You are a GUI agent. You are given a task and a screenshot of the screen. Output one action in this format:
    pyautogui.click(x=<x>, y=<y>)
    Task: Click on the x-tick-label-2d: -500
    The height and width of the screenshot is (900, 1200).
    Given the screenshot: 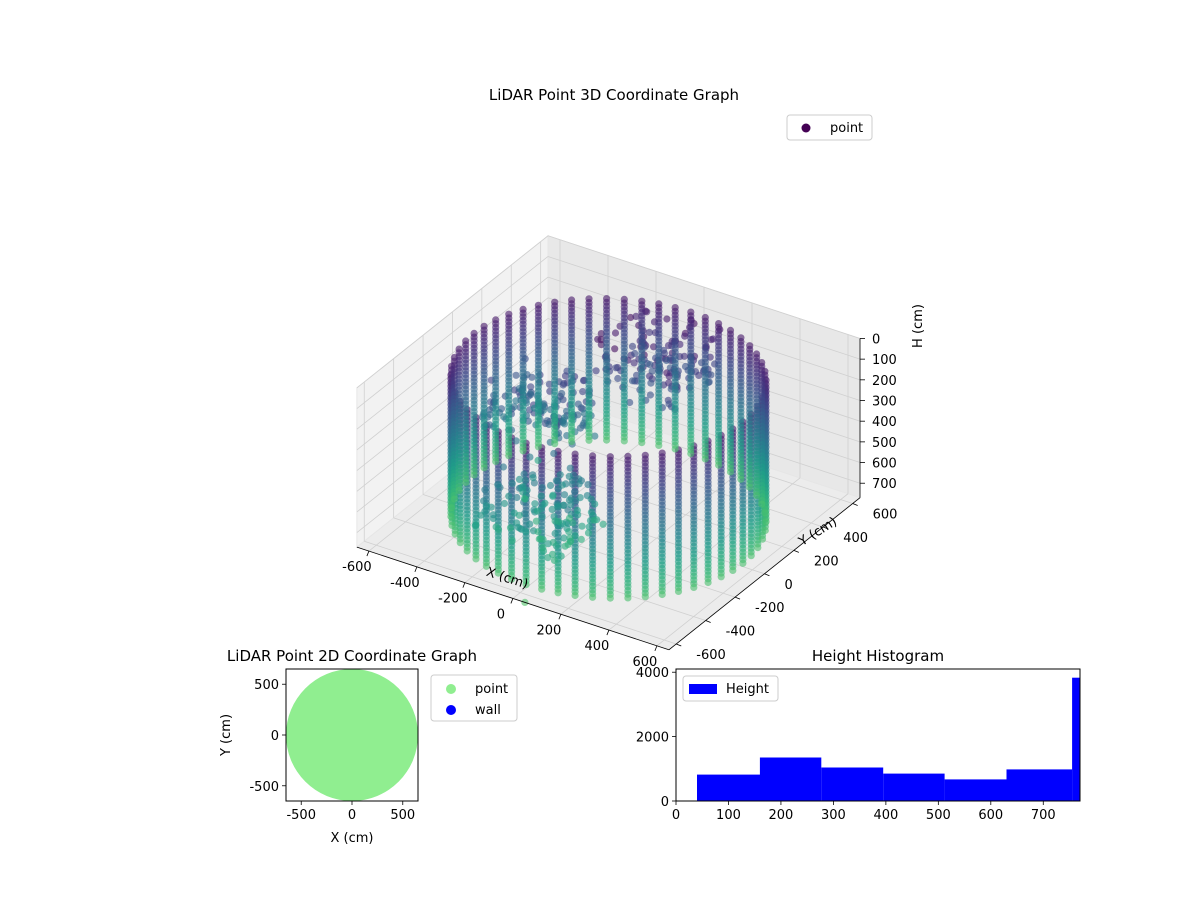 What is the action you would take?
    pyautogui.click(x=301, y=815)
    